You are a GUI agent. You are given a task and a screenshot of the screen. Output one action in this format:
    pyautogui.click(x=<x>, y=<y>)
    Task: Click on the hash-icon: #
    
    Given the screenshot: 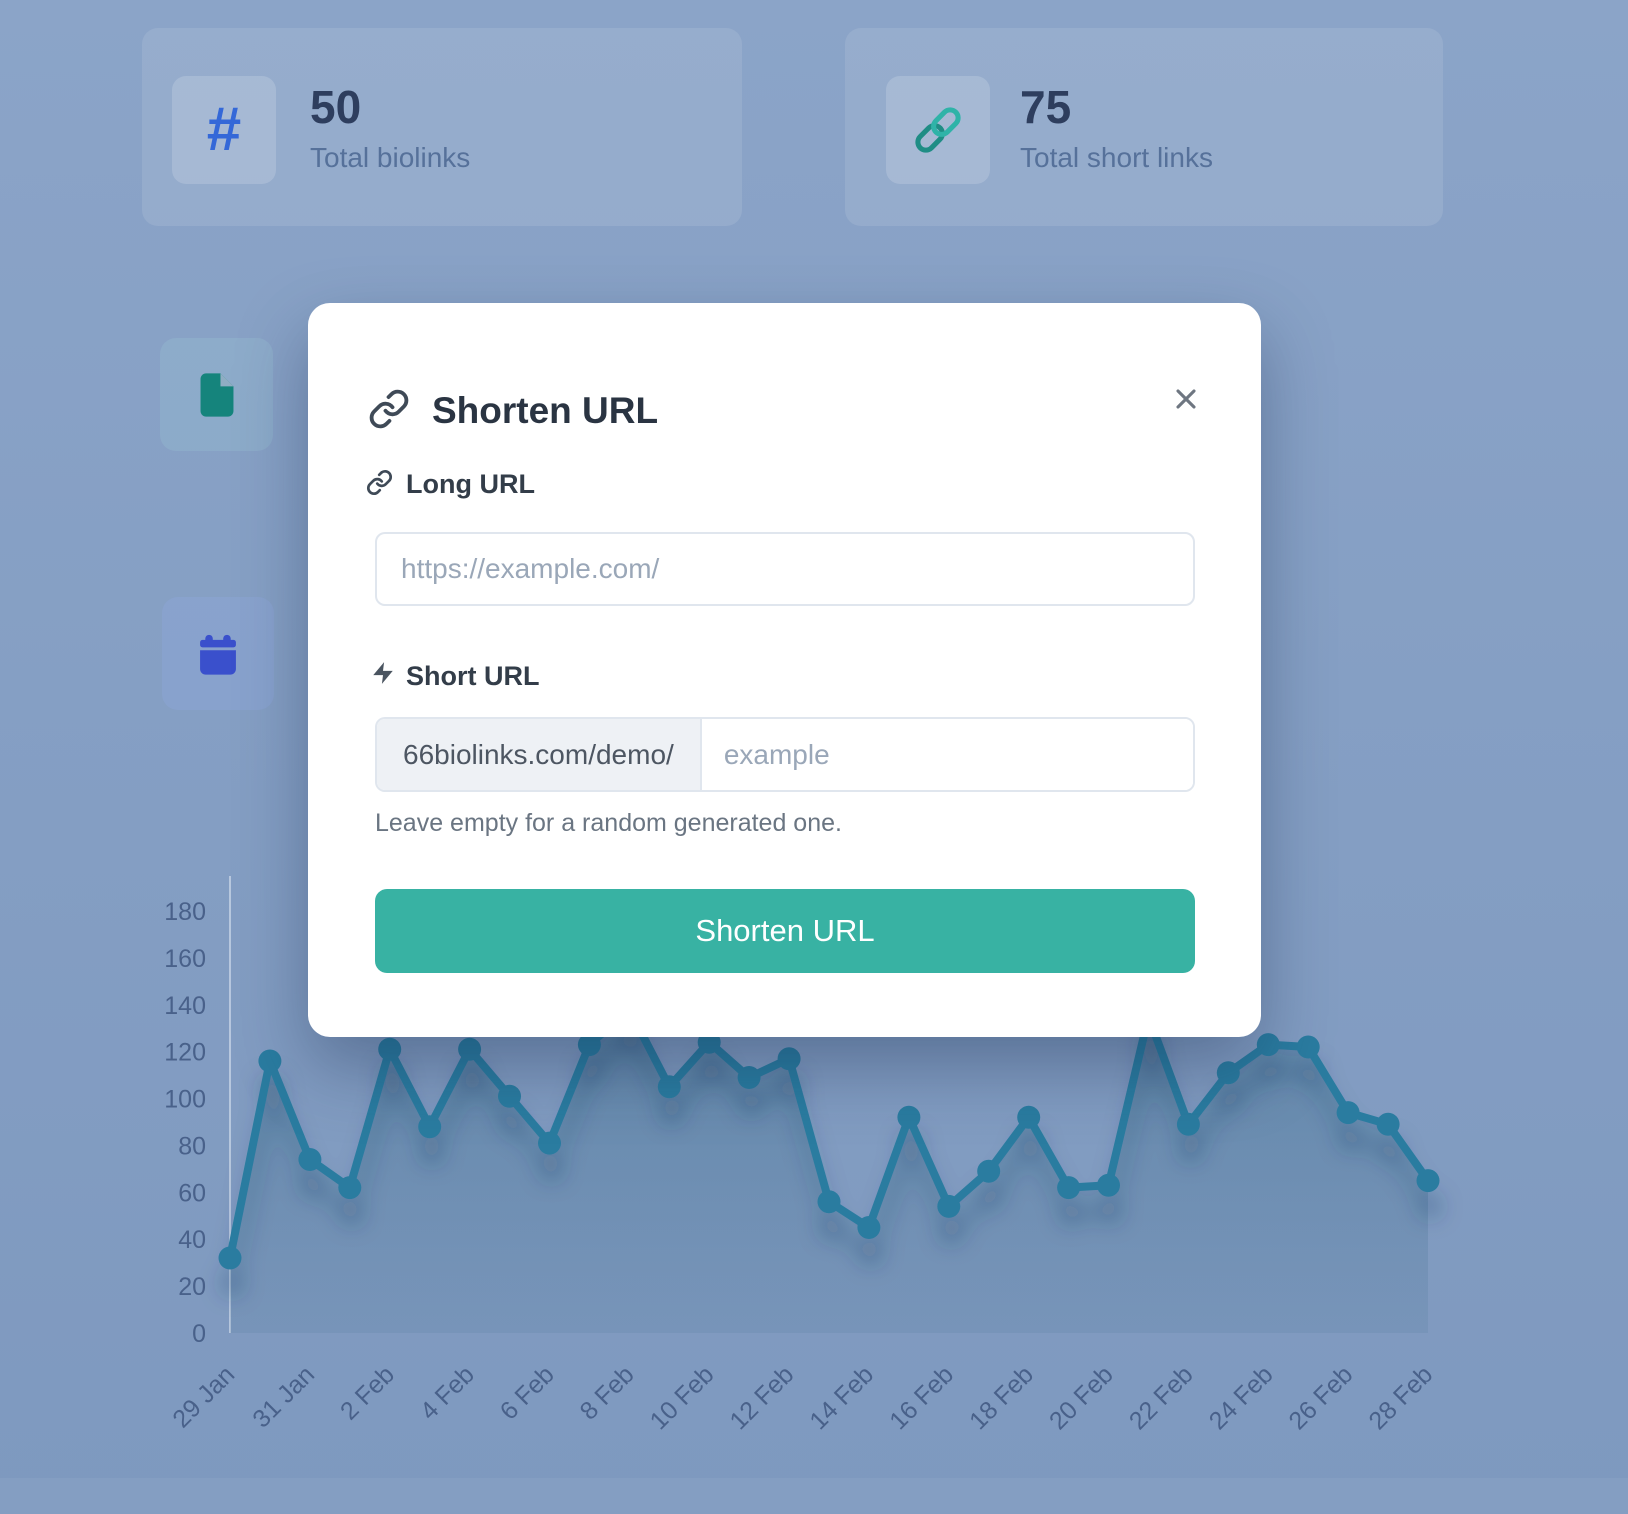 What is the action you would take?
    pyautogui.click(x=224, y=130)
    